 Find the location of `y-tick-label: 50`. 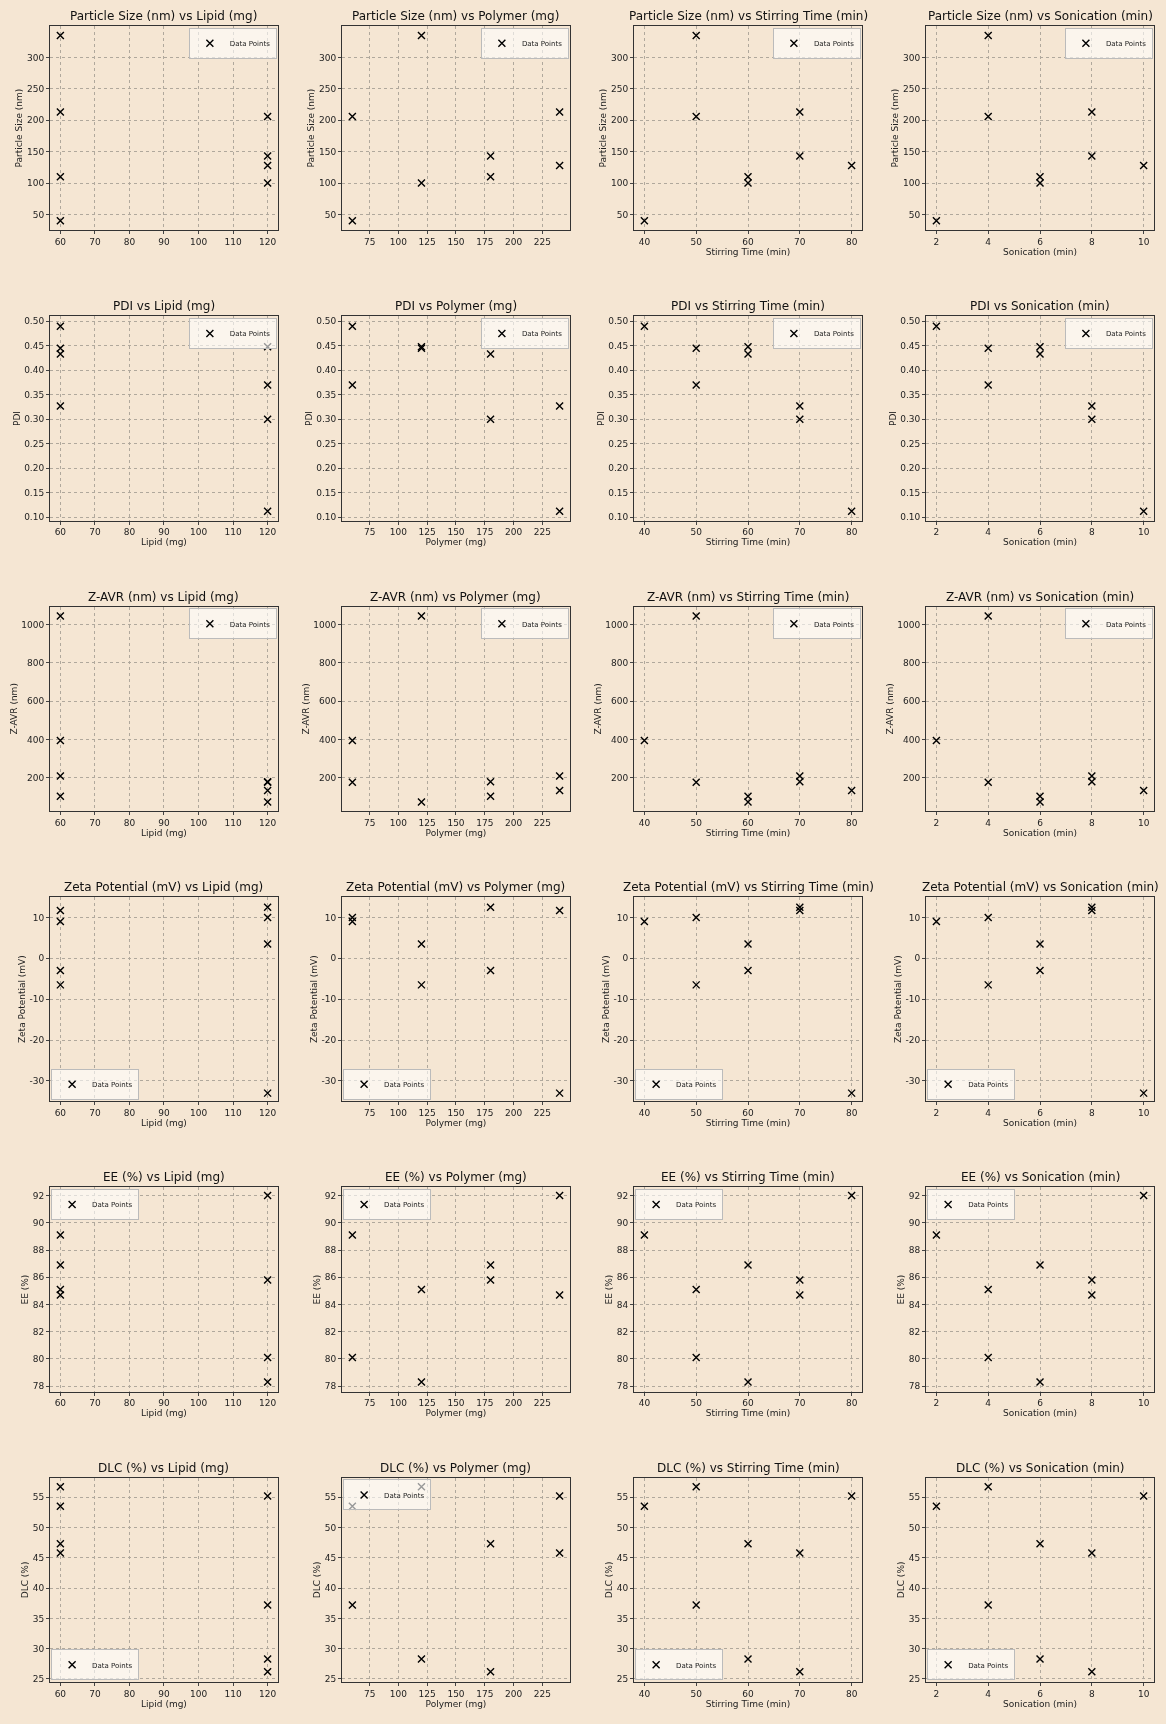

y-tick-label: 50 is located at coordinates (914, 1527).